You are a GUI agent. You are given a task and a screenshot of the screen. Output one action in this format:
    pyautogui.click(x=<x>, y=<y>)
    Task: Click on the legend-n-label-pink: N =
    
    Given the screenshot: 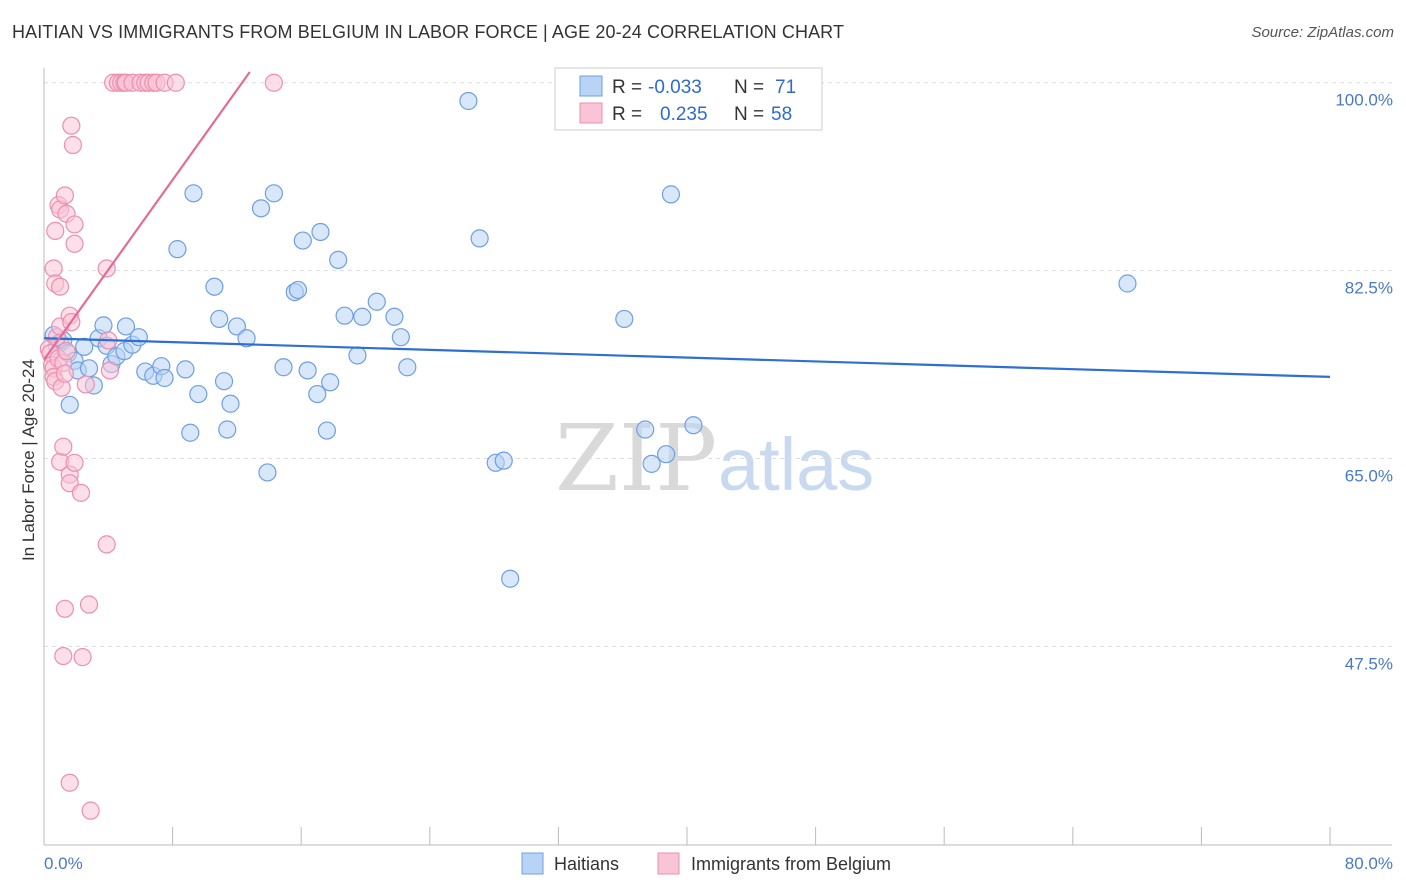 What is the action you would take?
    pyautogui.click(x=749, y=114)
    